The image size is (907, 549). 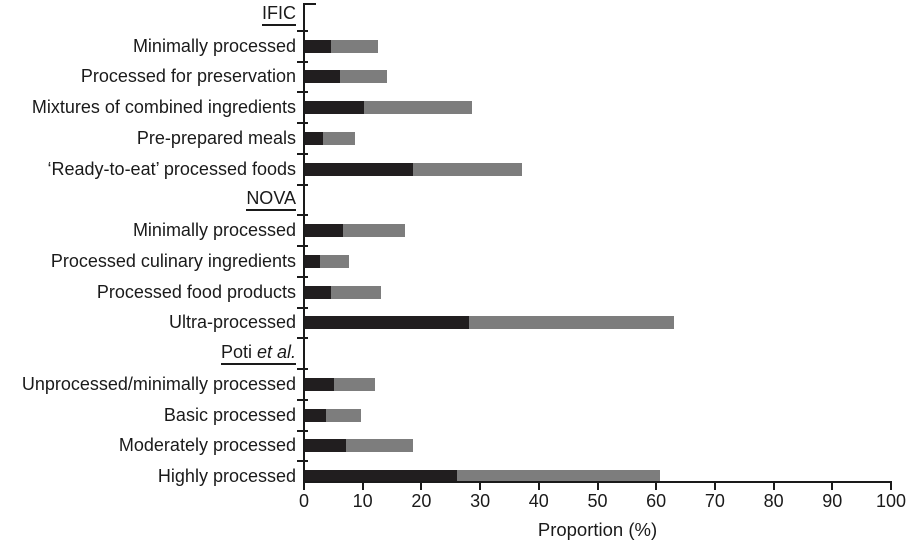 I want to click on x-tick-label: 70, so click(x=714, y=501).